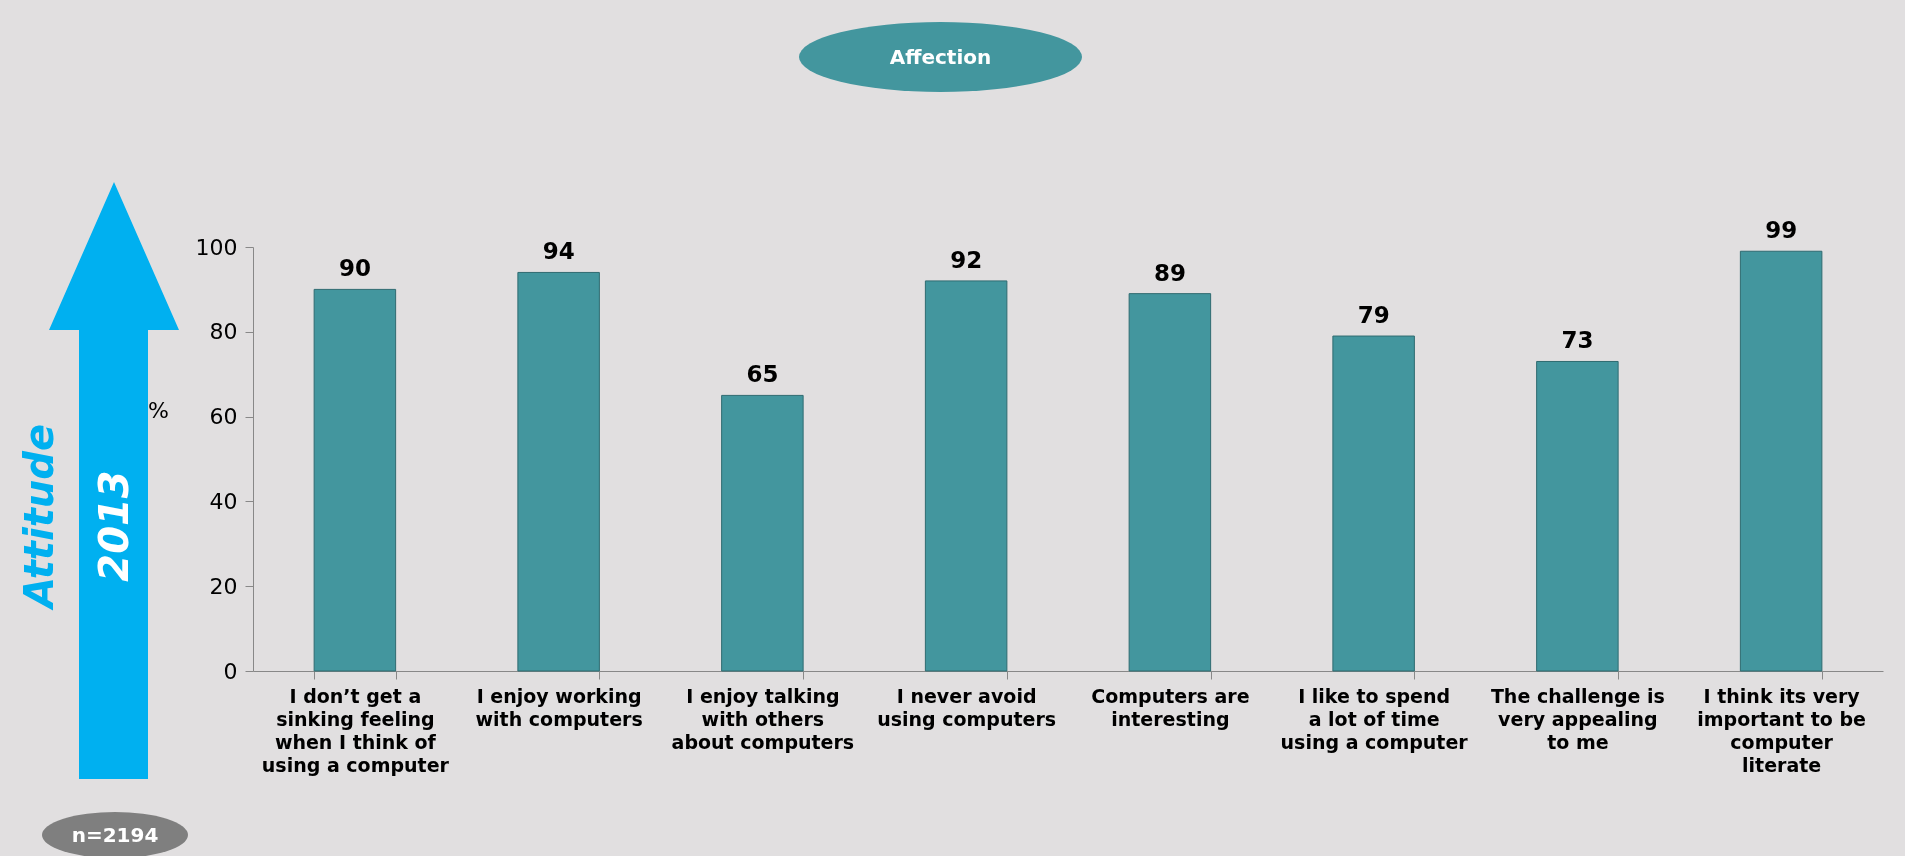 This screenshot has height=856, width=1905. Describe the element at coordinates (1577, 718) in the screenshot. I see `x-tick-label: The challenge is very appealing to me` at that location.